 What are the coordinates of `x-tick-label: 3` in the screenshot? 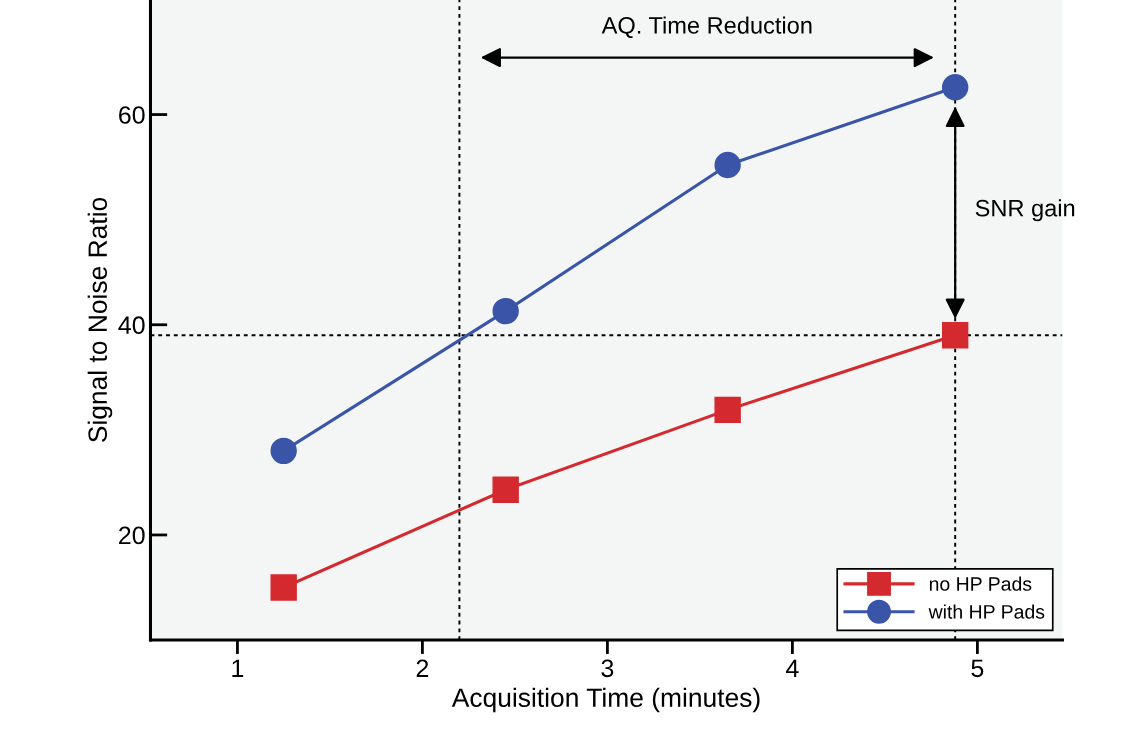 It's located at (607, 668).